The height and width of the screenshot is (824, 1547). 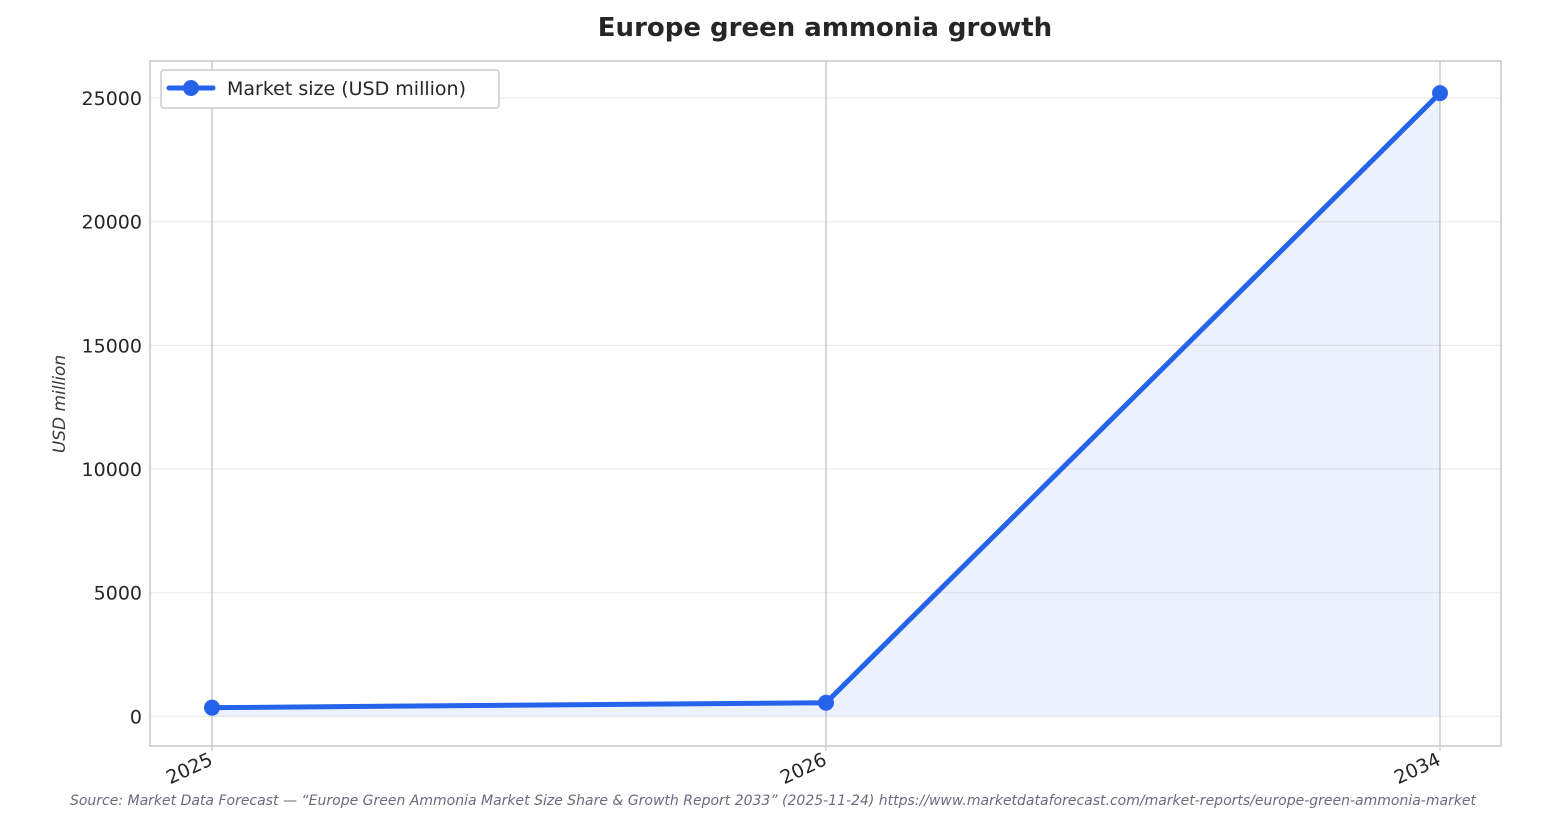 I want to click on legend-marker-swatch, so click(x=191, y=88).